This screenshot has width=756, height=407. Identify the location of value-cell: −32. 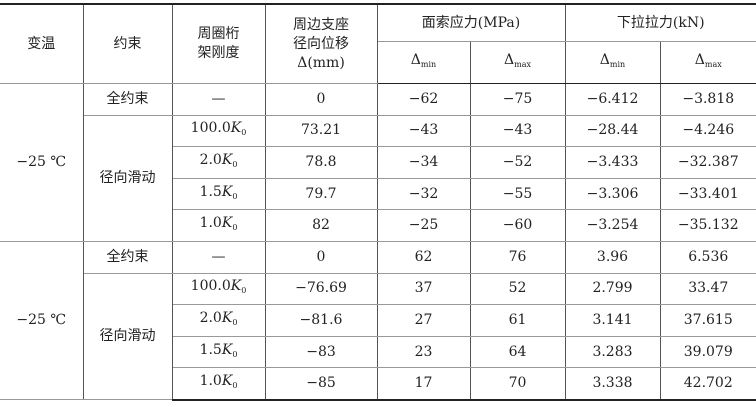
(423, 194).